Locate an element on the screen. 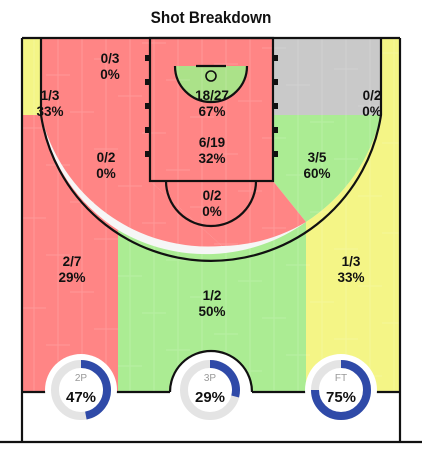 This screenshot has width=422, height=450. summary-dial-ft: FT 75% is located at coordinates (341, 390).